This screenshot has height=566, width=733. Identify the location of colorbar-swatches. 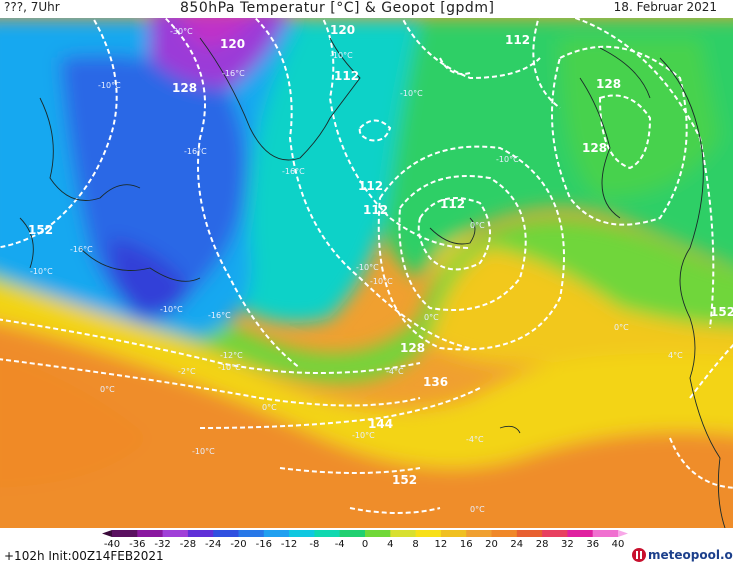
(365, 533).